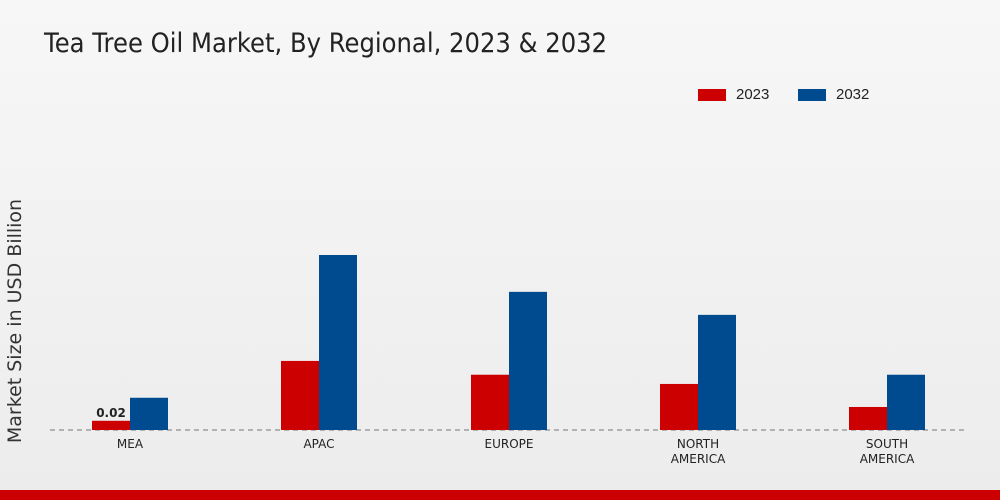 Image resolution: width=1000 pixels, height=500 pixels. What do you see at coordinates (698, 444) in the screenshot?
I see `x-tick-label: NORTH` at bounding box center [698, 444].